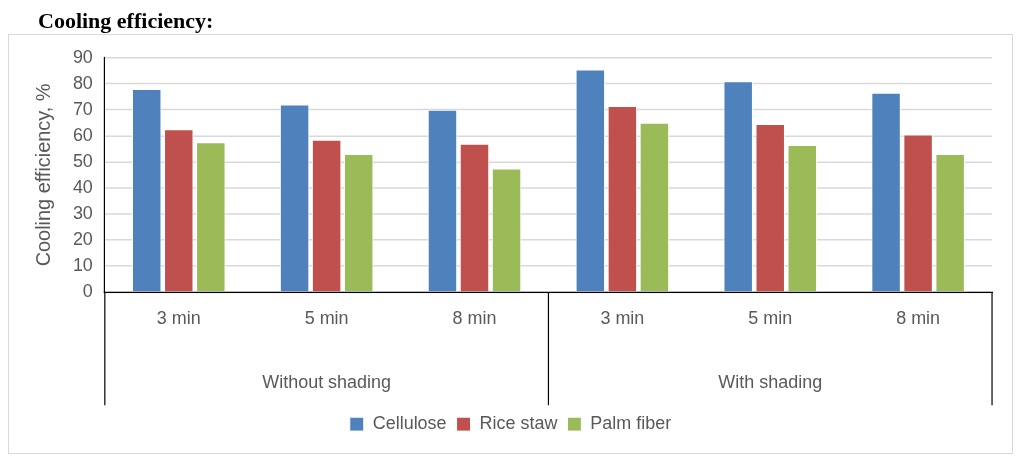  I want to click on y-tick-label: 50, so click(82, 160).